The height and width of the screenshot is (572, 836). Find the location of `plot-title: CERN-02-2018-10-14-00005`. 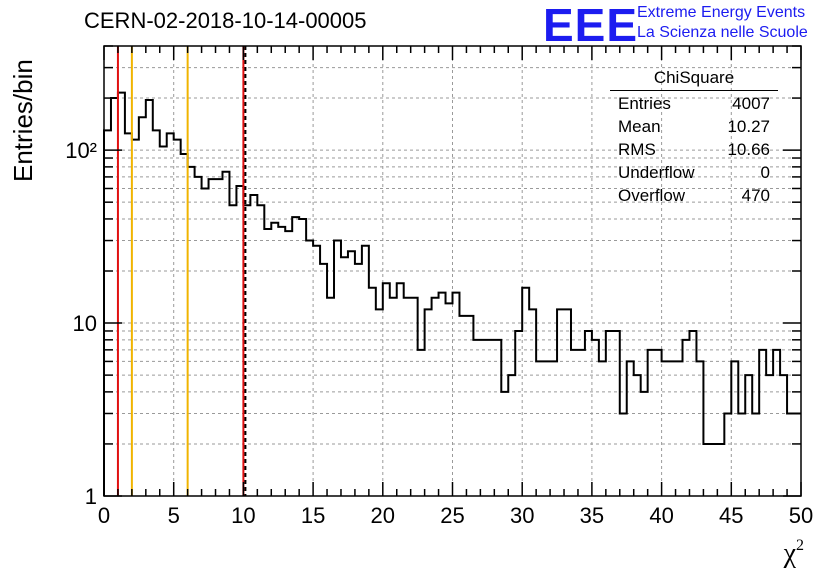

plot-title: CERN-02-2018-10-14-00005 is located at coordinates (225, 20).